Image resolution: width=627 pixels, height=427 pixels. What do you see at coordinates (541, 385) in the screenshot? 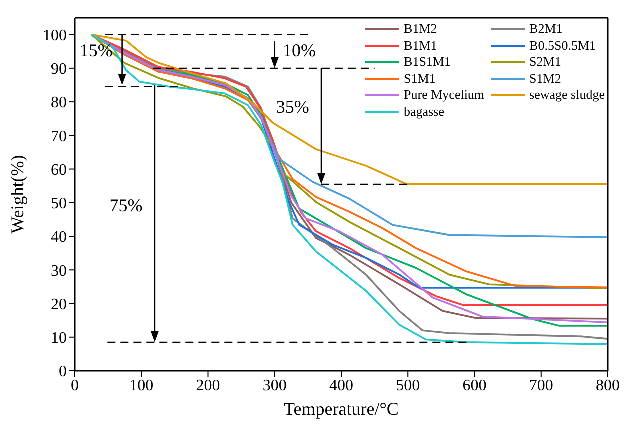
I see `x-tick-label: 700` at bounding box center [541, 385].